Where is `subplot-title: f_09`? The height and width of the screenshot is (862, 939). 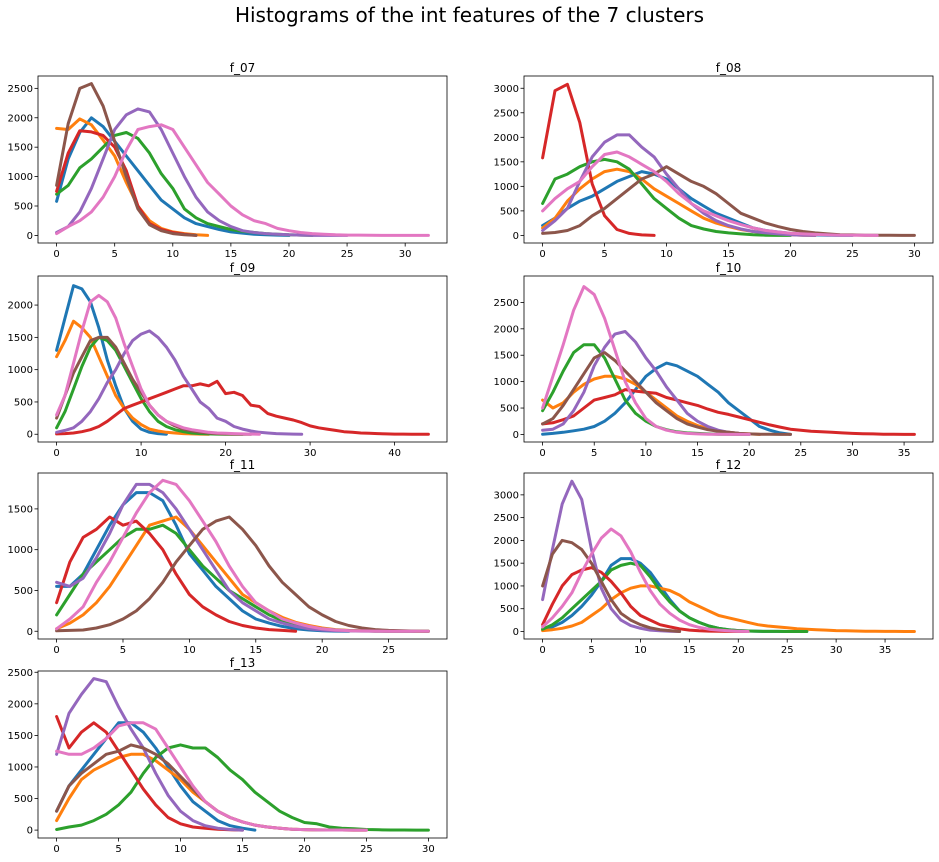 subplot-title: f_09 is located at coordinates (243, 268).